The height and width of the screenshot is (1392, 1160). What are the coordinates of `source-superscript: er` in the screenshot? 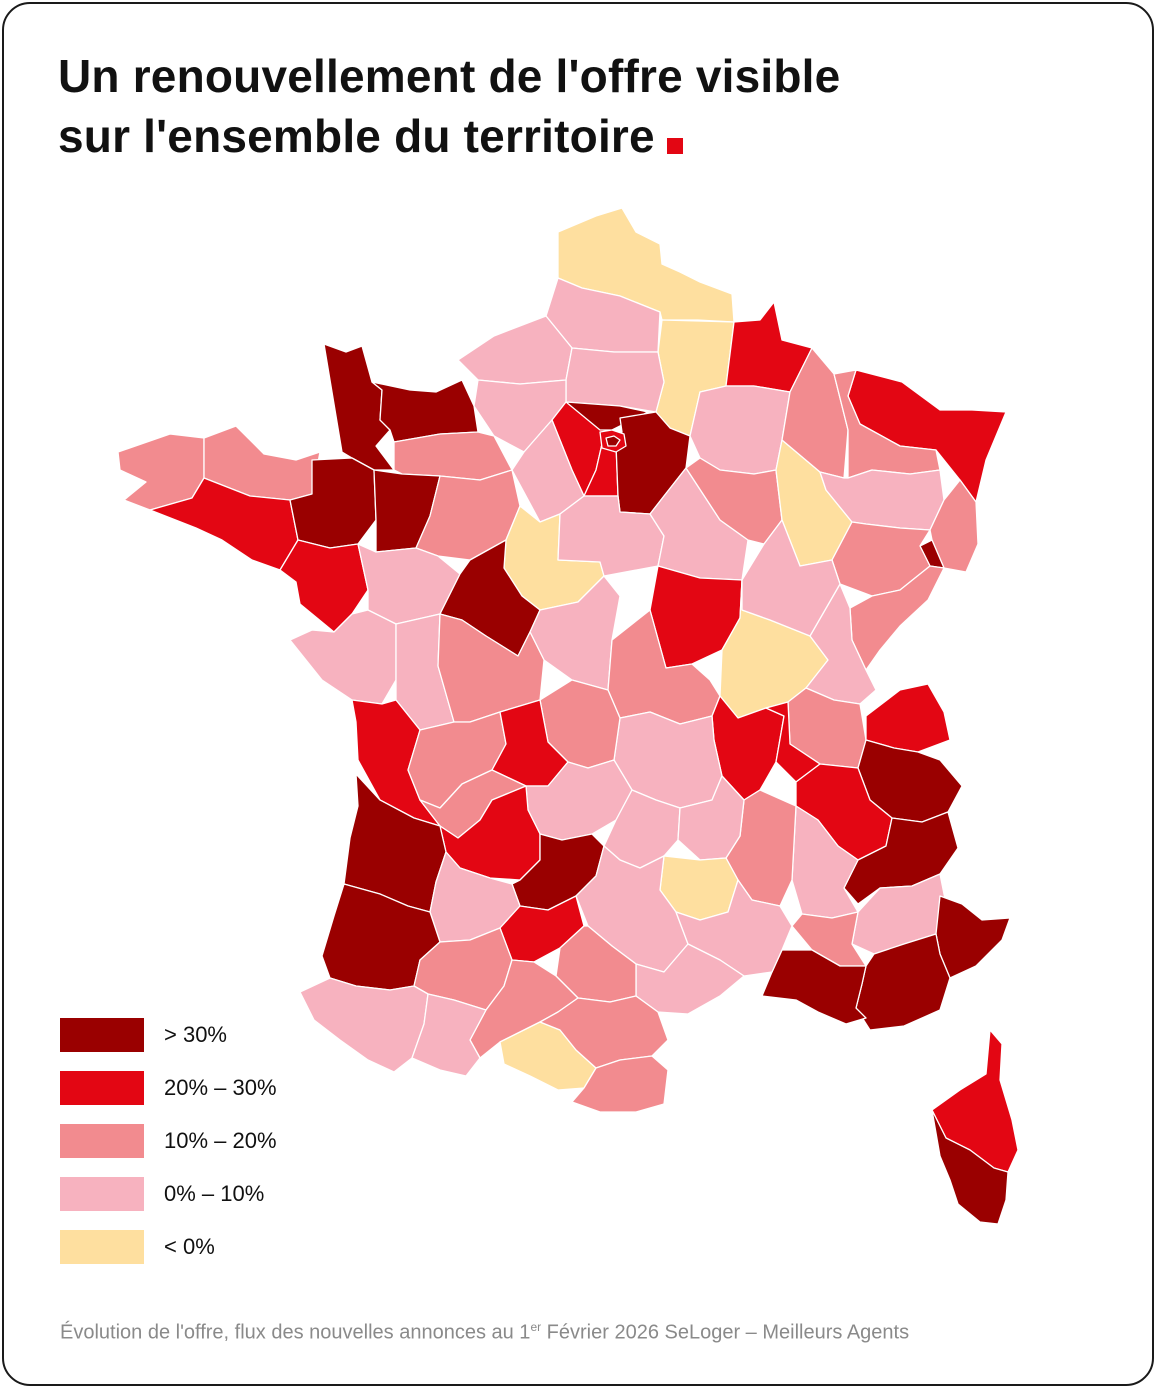 It's located at (536, 1327).